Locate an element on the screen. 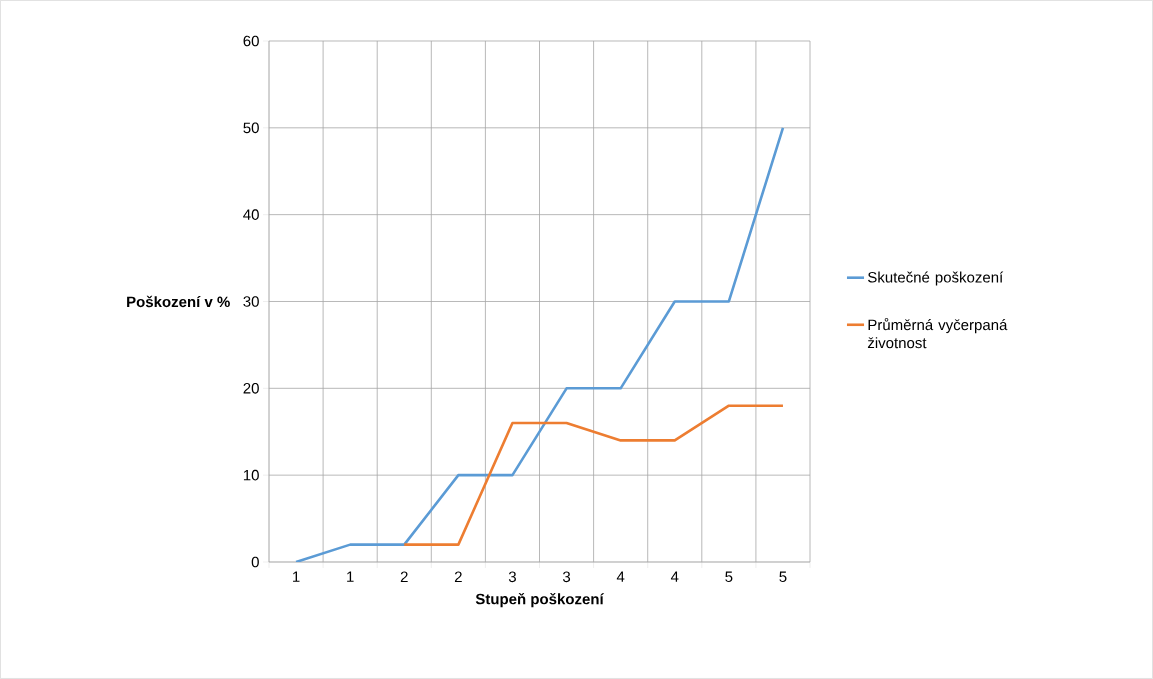 The width and height of the screenshot is (1153, 679). legend-label: Průměrná vyčerpaná životnost is located at coordinates (937, 333).